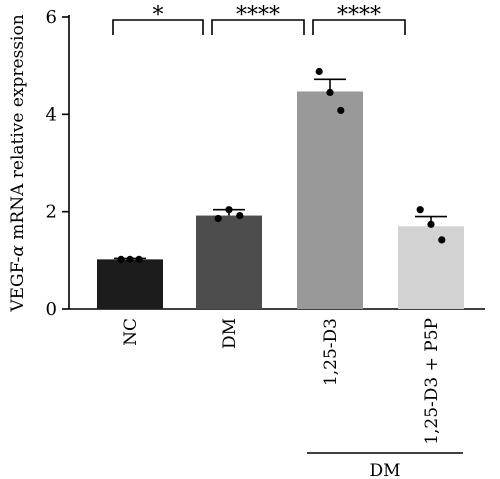 This screenshot has width=500, height=479. Describe the element at coordinates (51, 17) in the screenshot. I see `y-tick-label: 6` at that location.